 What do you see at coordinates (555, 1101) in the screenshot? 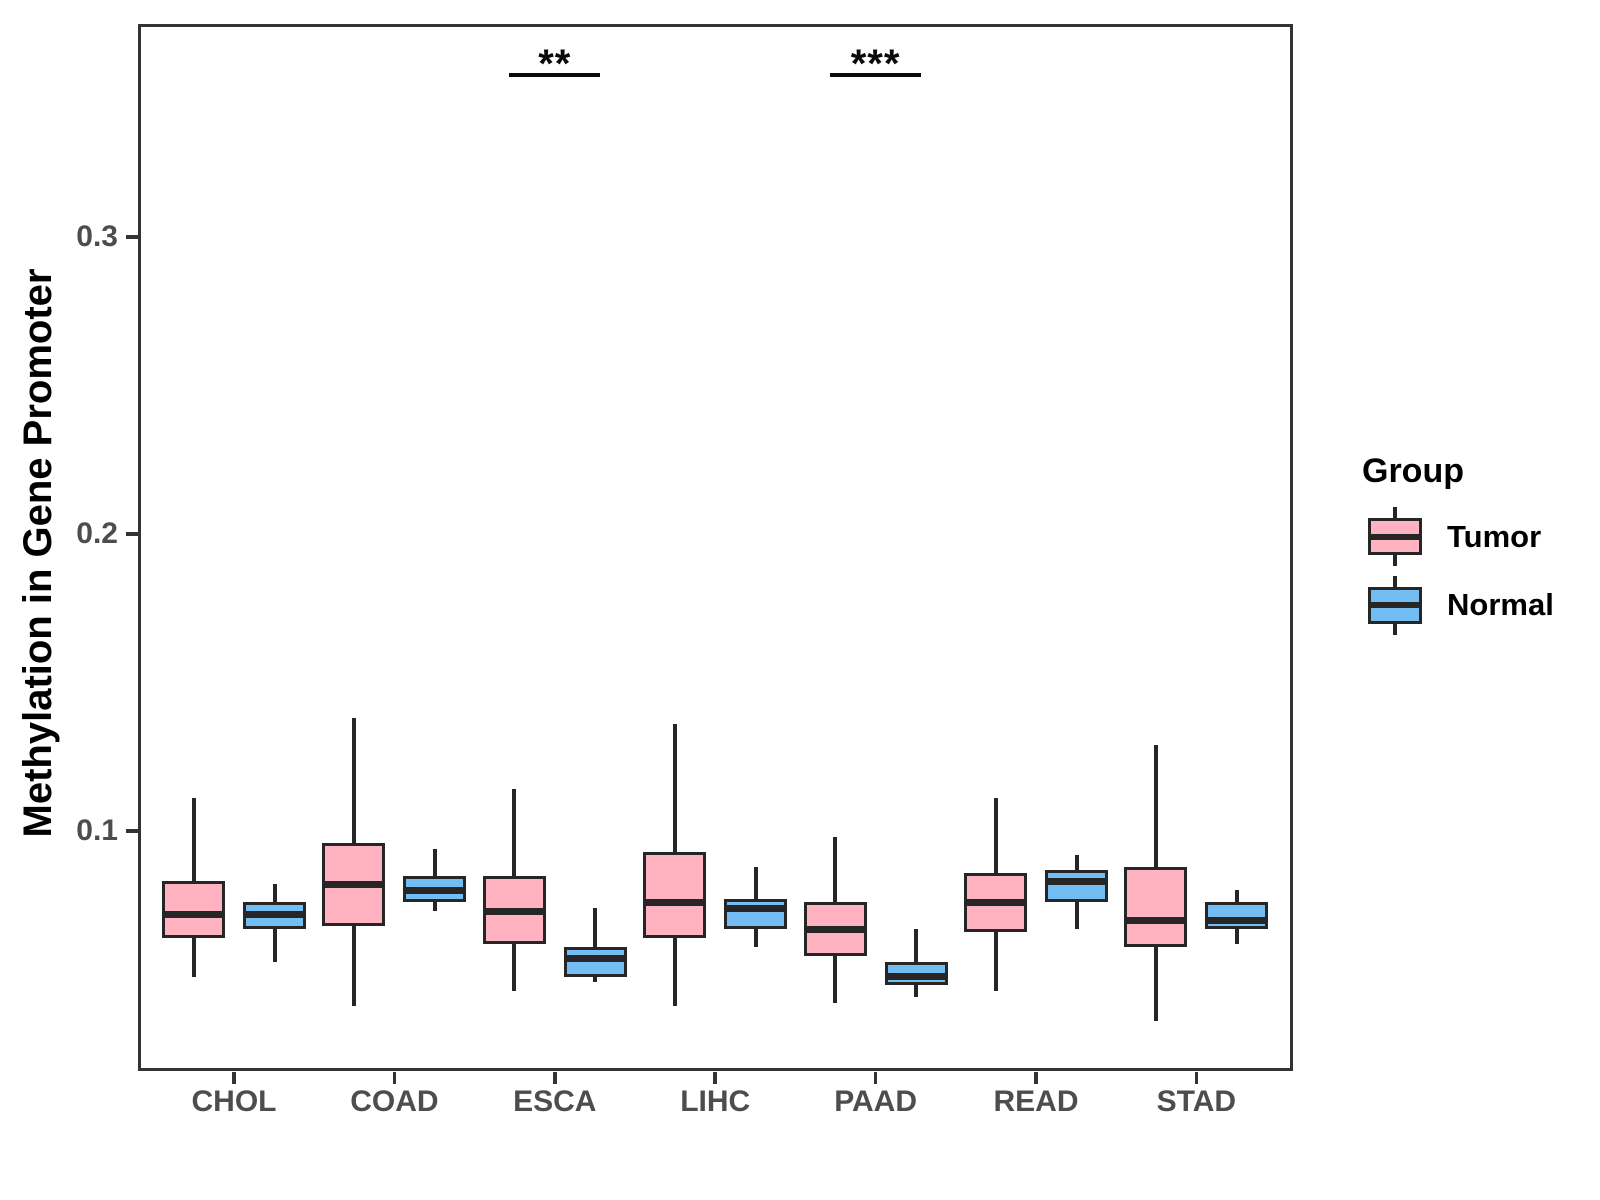
I see `x-axis-label-esca: ESCA` at bounding box center [555, 1101].